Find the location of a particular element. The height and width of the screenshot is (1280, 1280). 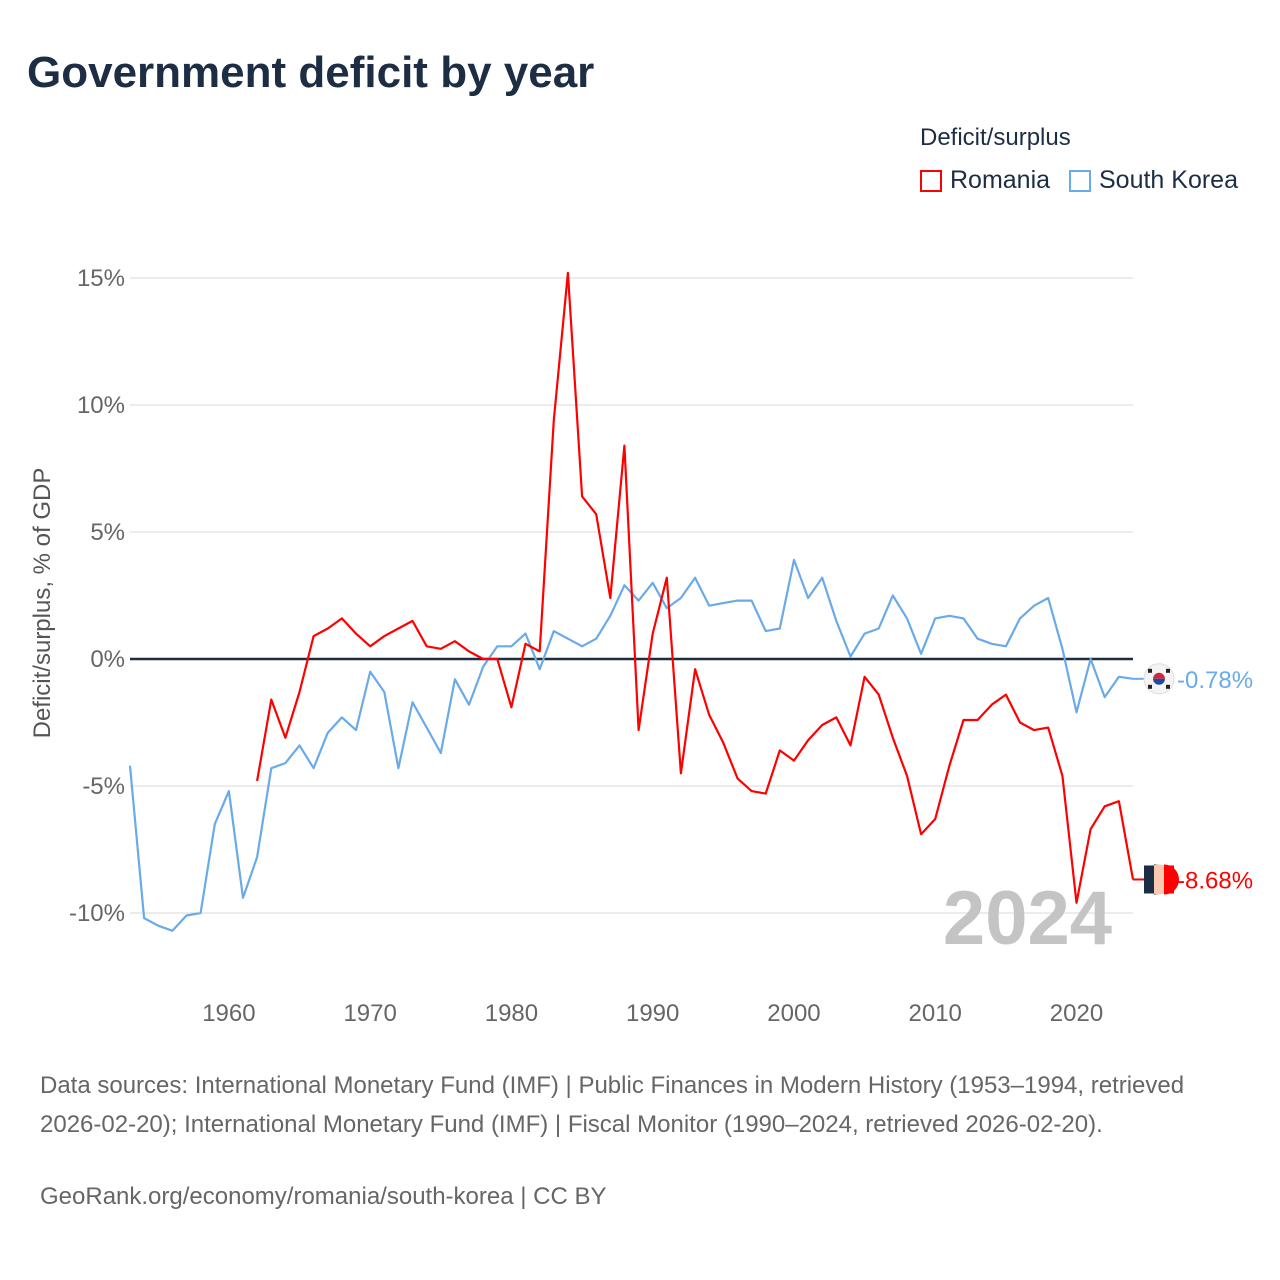

y-tick-label: -10% is located at coordinates (97, 913).